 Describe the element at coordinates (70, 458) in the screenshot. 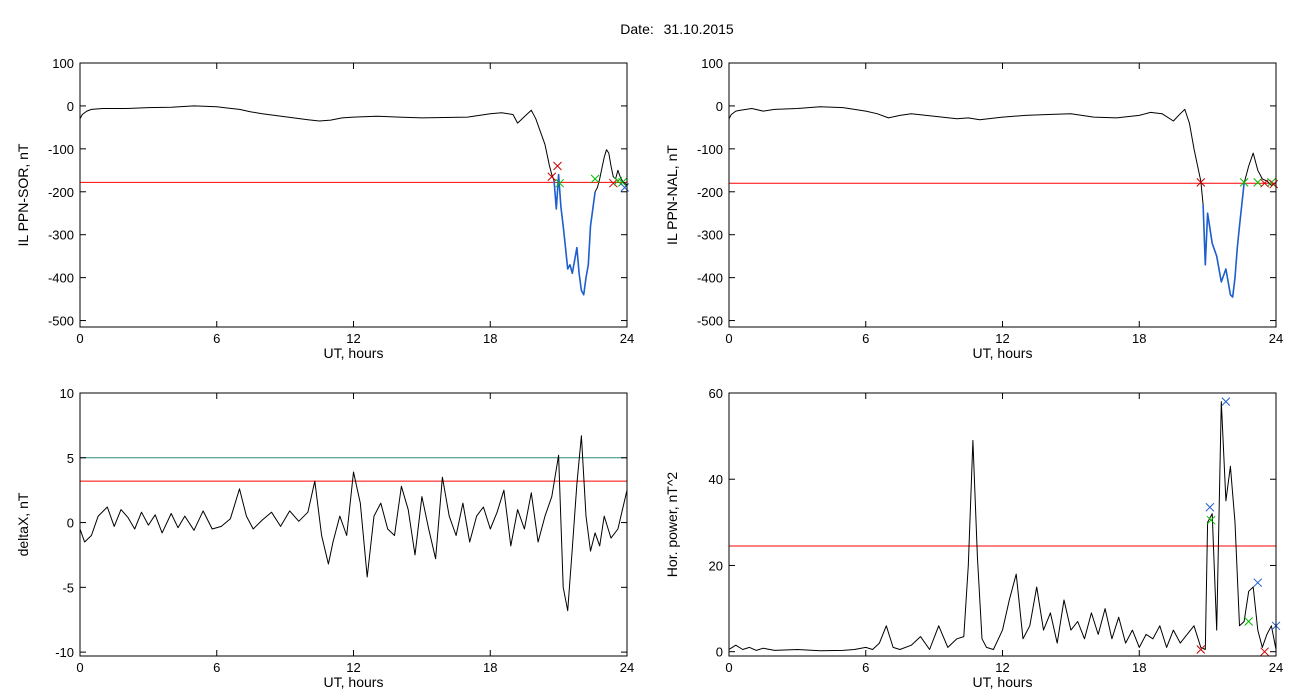

I see `y-tick-label: 5` at that location.